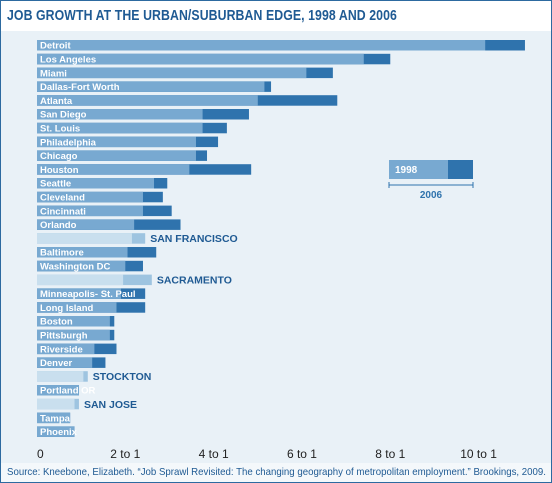 The image size is (552, 483). Describe the element at coordinates (214, 454) in the screenshot. I see `x-tick-label: 4 to 1` at that location.